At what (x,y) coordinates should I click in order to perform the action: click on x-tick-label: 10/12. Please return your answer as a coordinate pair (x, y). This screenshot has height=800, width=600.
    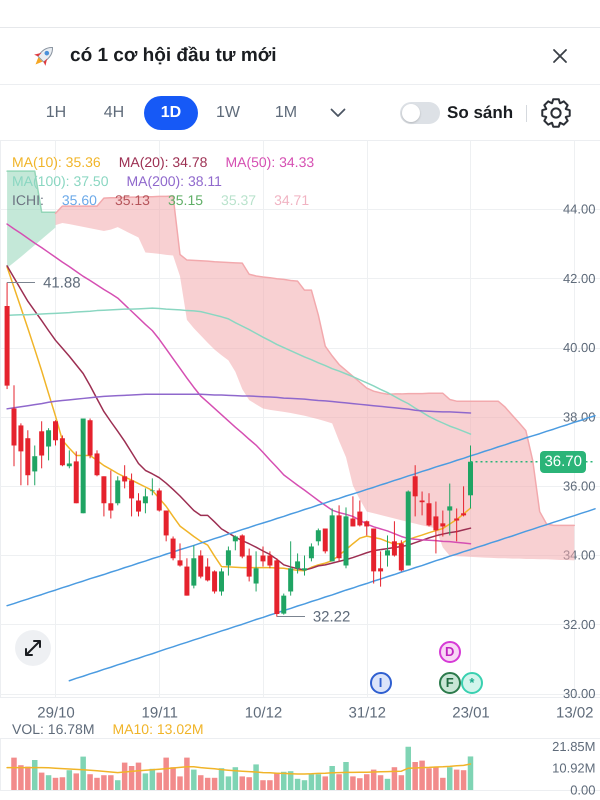
    Looking at the image, I should click on (263, 713).